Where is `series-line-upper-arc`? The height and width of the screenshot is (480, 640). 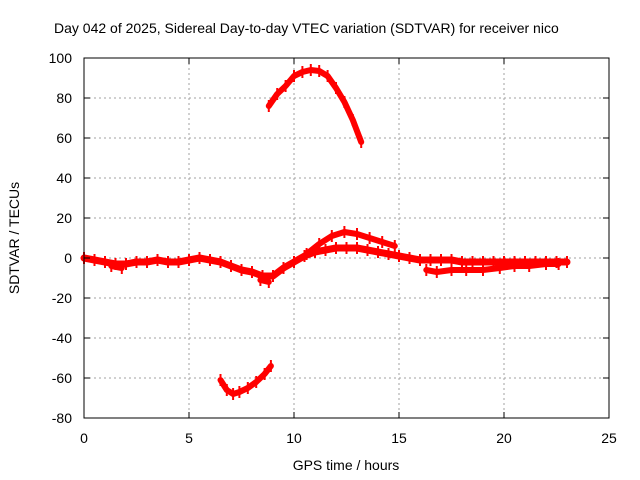
series-line-upper-arc is located at coordinates (315, 106).